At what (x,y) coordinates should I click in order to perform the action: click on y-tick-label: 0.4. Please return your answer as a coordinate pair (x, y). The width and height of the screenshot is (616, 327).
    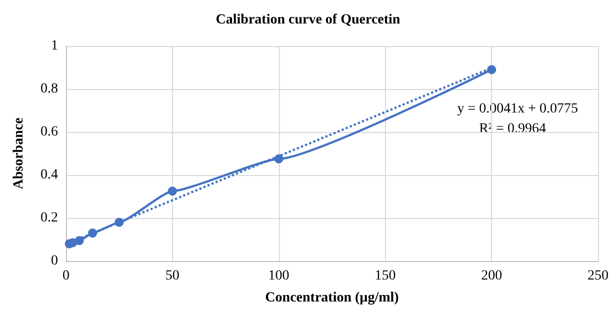
    Looking at the image, I should click on (49, 175).